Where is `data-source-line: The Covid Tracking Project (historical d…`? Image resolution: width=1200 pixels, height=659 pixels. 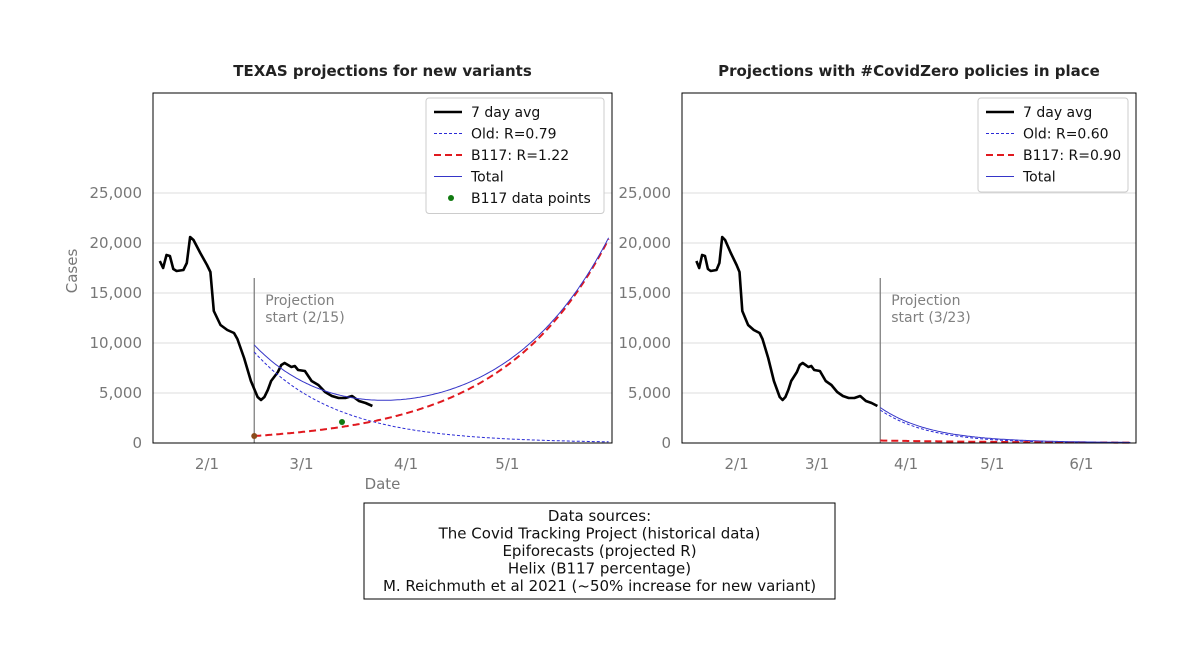
data-source-line: The Covid Tracking Project (historical d… is located at coordinates (599, 534).